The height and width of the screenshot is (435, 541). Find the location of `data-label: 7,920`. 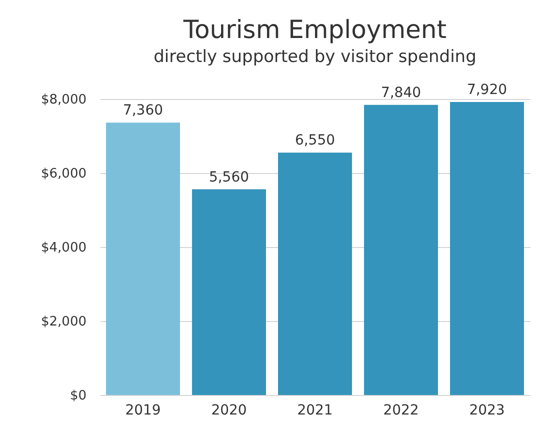

data-label: 7,920 is located at coordinates (487, 90).